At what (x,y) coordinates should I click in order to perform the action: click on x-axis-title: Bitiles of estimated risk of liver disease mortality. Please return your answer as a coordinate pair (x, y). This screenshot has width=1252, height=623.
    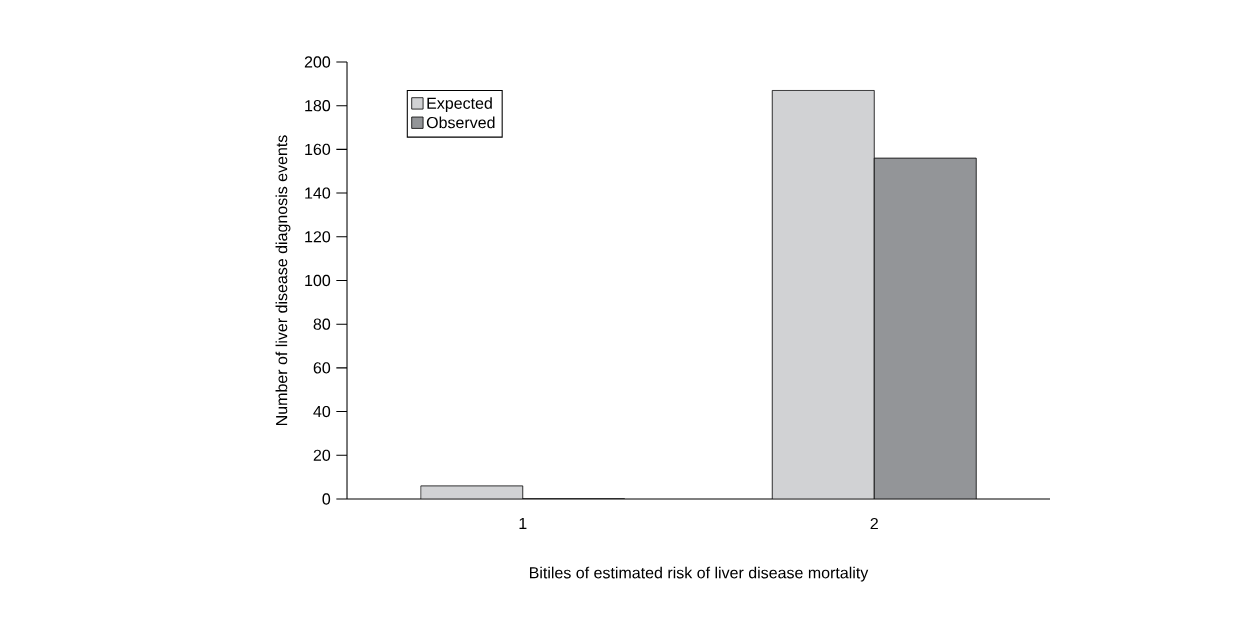
    Looking at the image, I should click on (699, 574).